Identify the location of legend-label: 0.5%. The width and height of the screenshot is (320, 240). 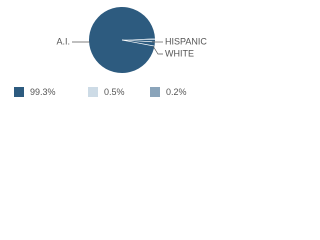
(114, 92).